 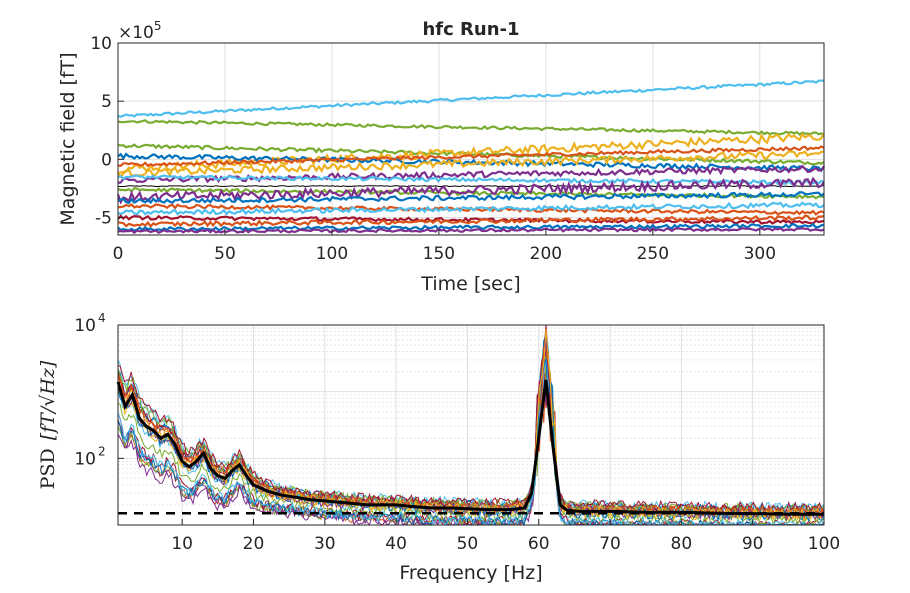 I want to click on x-tick-label: 300, so click(x=760, y=254).